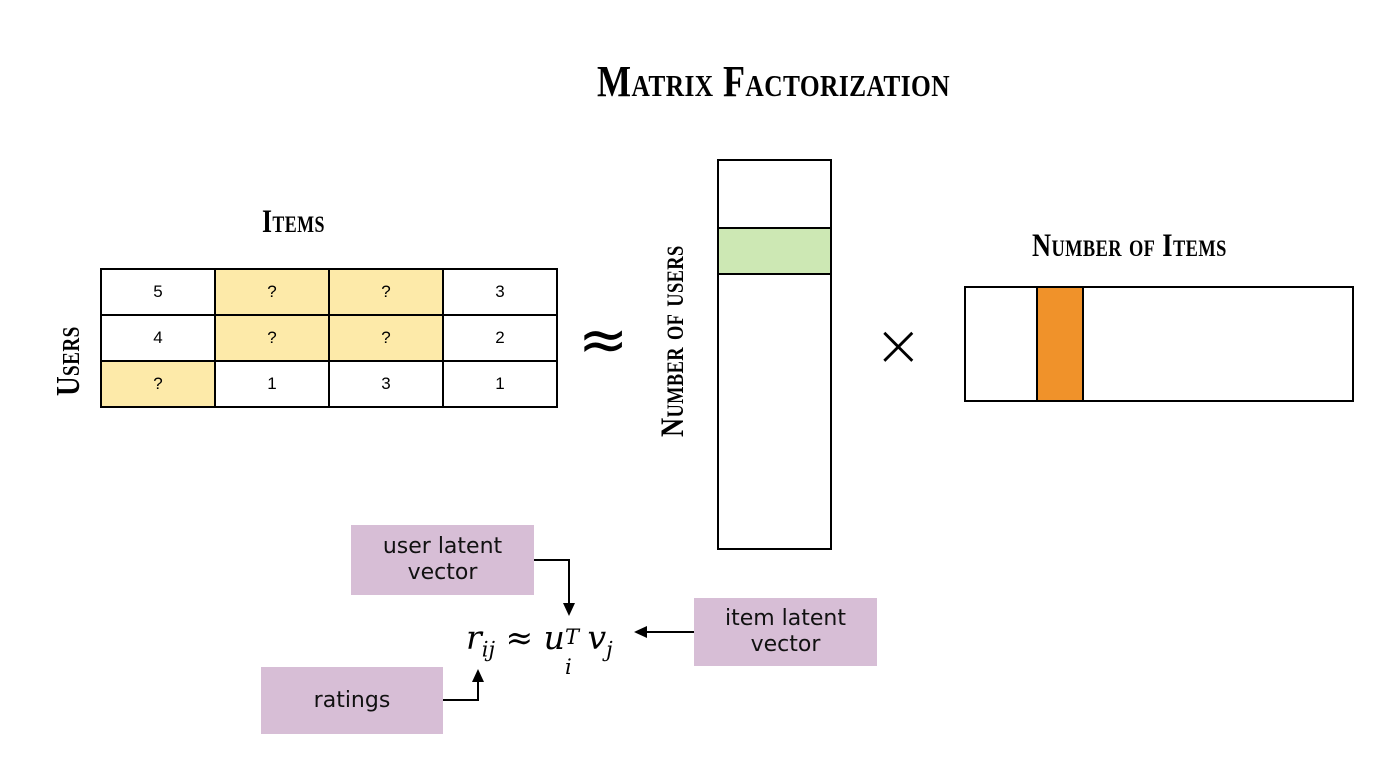 The width and height of the screenshot is (1400, 781). I want to click on ratings-arrowhead, so click(478, 675).